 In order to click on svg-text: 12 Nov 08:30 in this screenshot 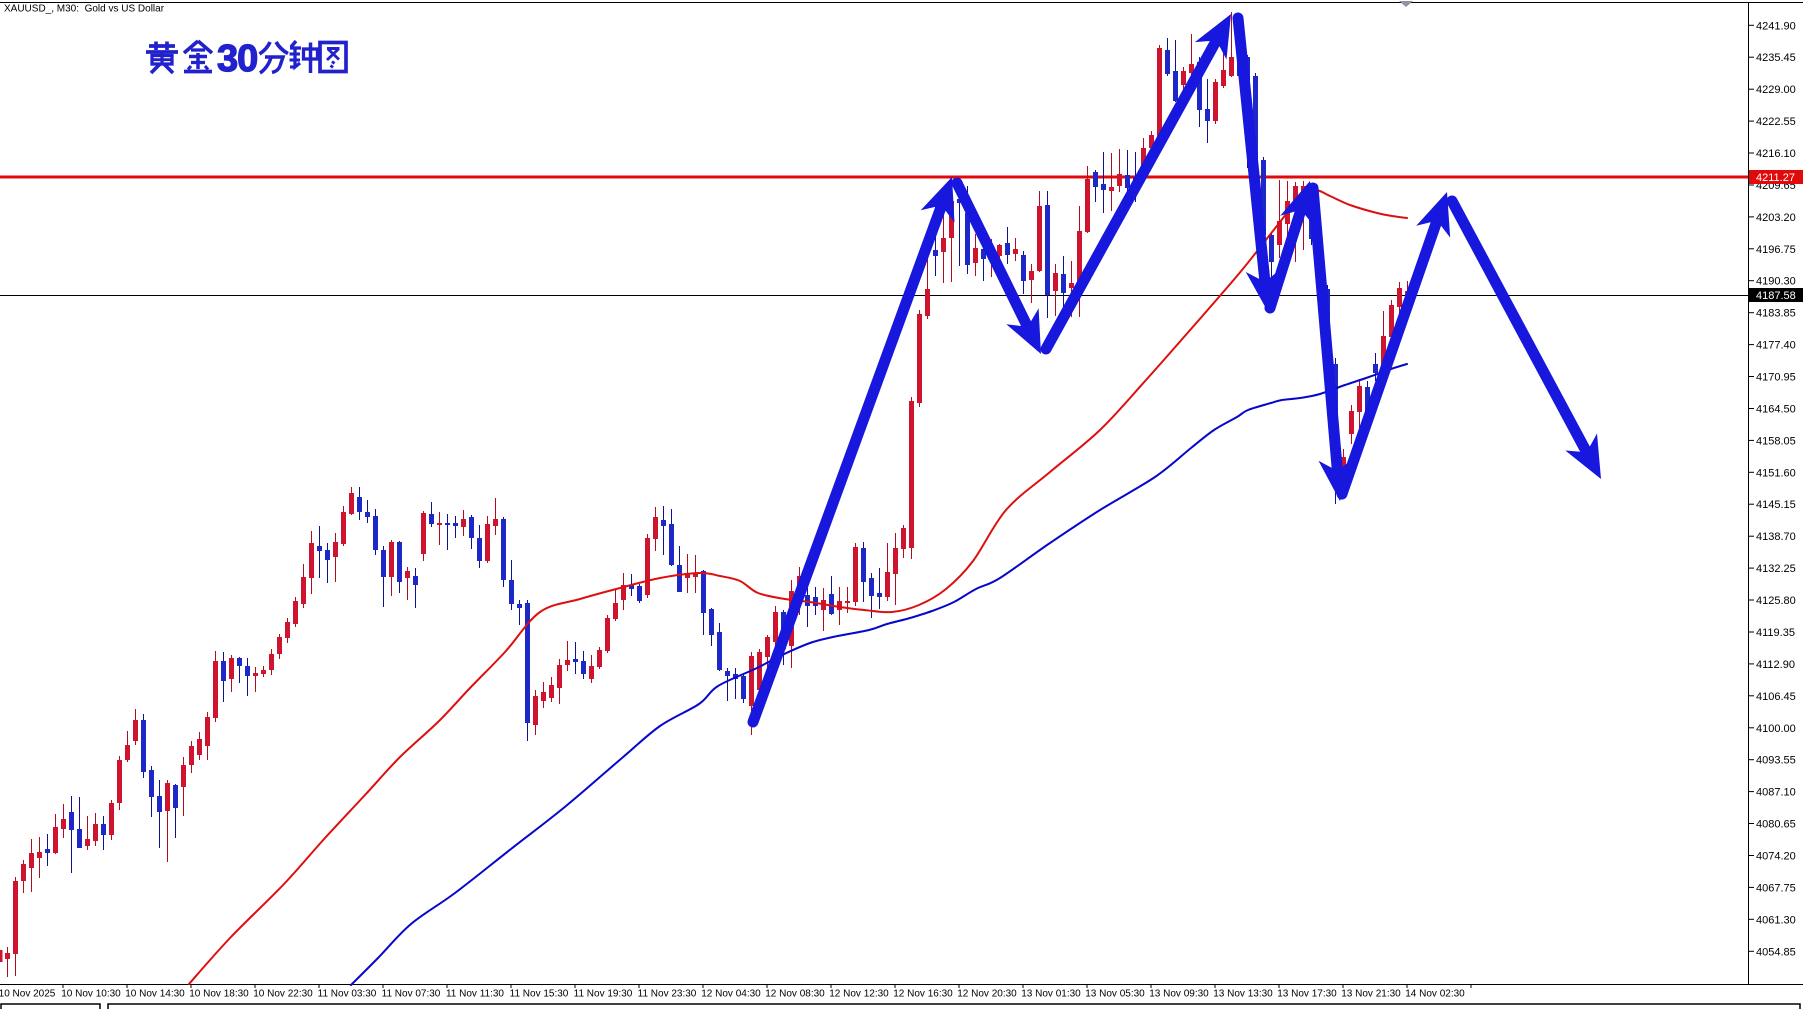, I will do `click(795, 994)`.